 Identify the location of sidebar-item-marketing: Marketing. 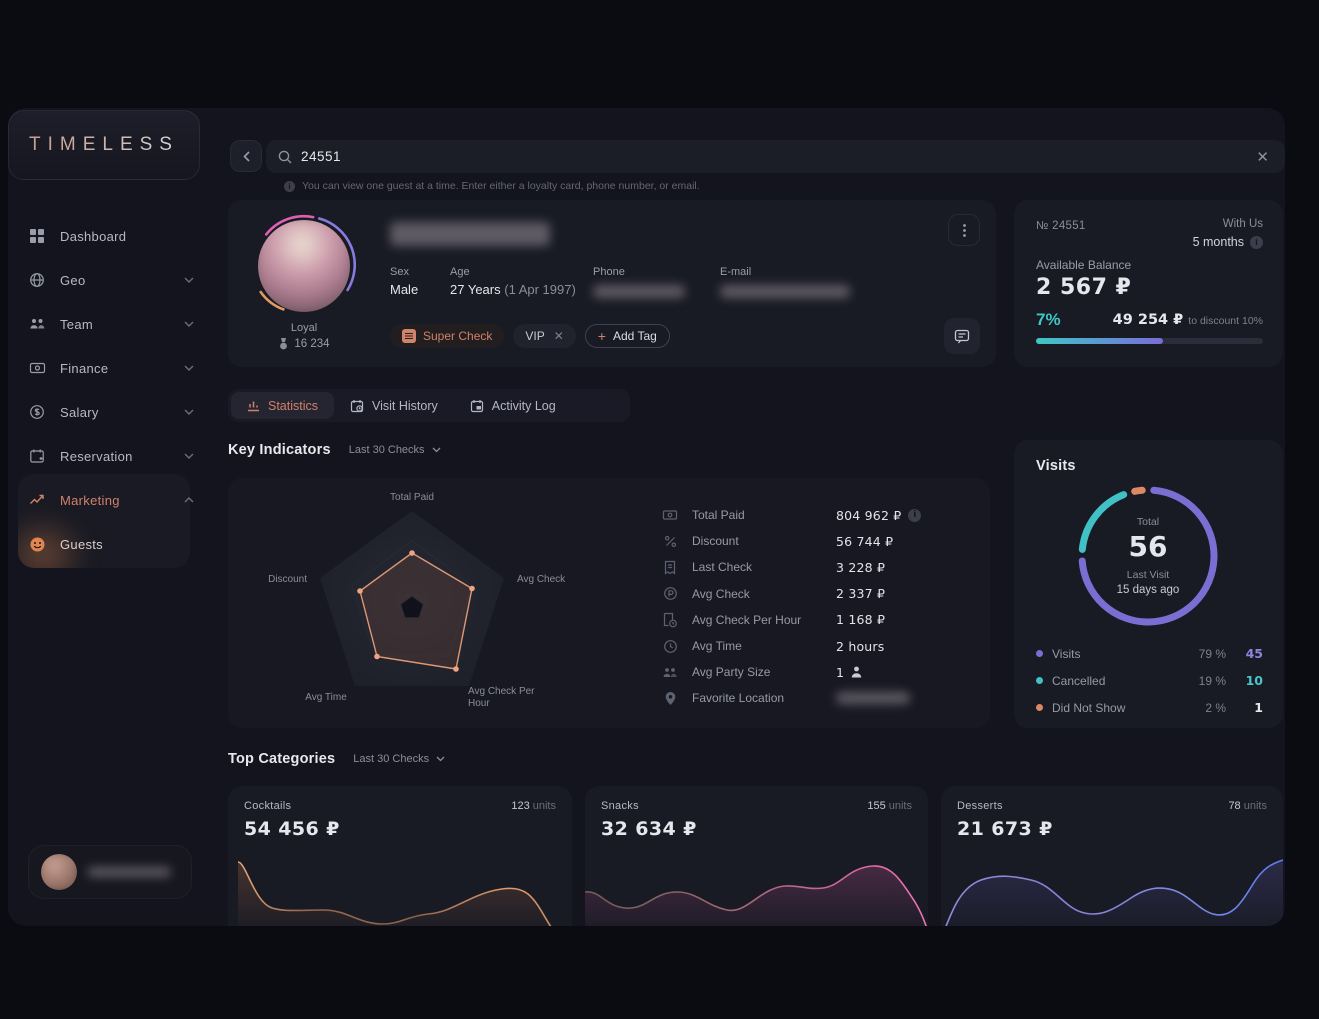
(111, 500).